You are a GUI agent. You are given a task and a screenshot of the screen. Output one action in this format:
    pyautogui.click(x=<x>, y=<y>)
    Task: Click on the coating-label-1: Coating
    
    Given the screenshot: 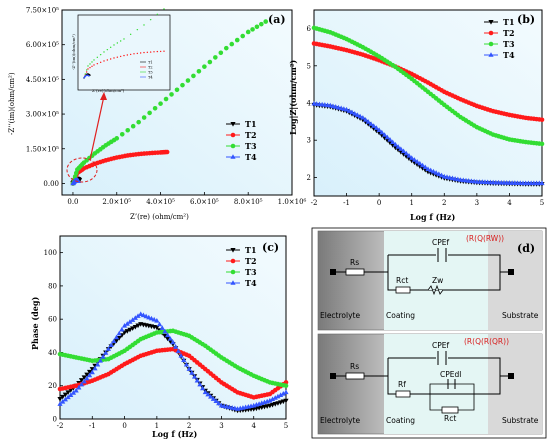 What is the action you would take?
    pyautogui.click(x=400, y=315)
    